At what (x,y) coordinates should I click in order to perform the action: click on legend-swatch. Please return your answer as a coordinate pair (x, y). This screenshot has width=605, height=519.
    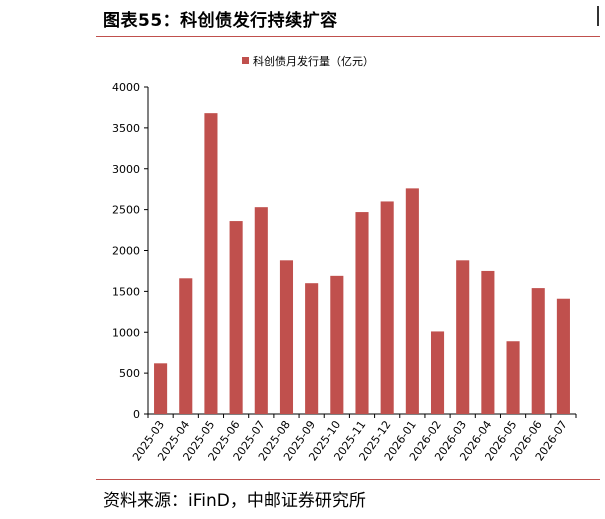
    Looking at the image, I should click on (245, 60).